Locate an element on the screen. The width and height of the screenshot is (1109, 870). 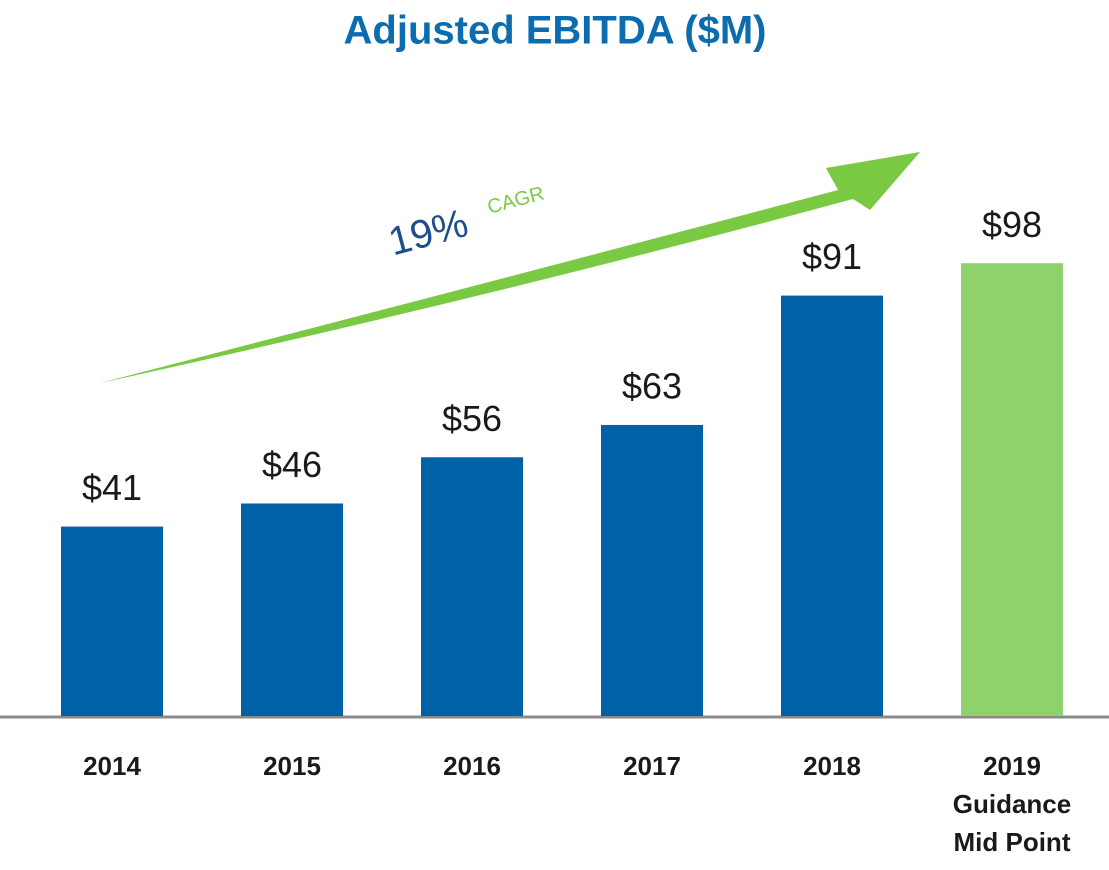
cagr-value: 19% is located at coordinates (428, 232).